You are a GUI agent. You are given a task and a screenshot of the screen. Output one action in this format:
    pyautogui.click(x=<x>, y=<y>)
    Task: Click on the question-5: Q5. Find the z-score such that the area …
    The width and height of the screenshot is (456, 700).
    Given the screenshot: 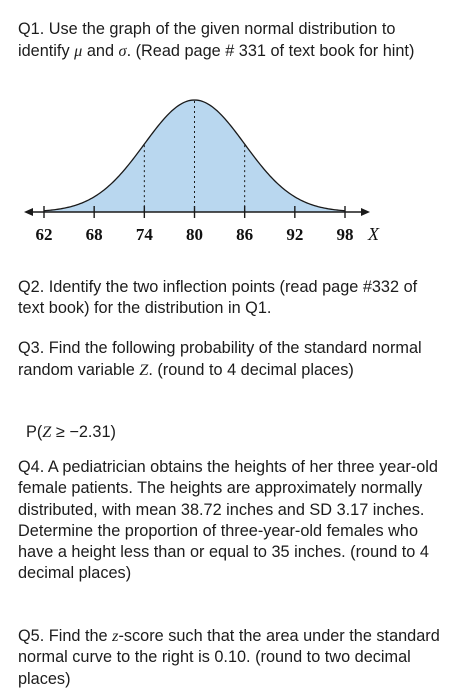 What is the action you would take?
    pyautogui.click(x=230, y=657)
    